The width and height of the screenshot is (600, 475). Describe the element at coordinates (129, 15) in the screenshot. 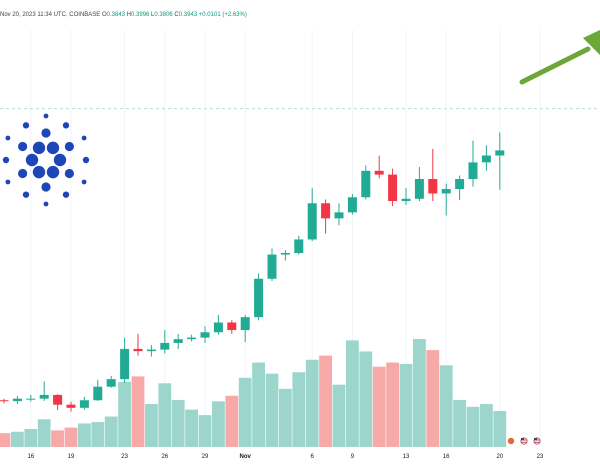

I see `high-label: H` at that location.